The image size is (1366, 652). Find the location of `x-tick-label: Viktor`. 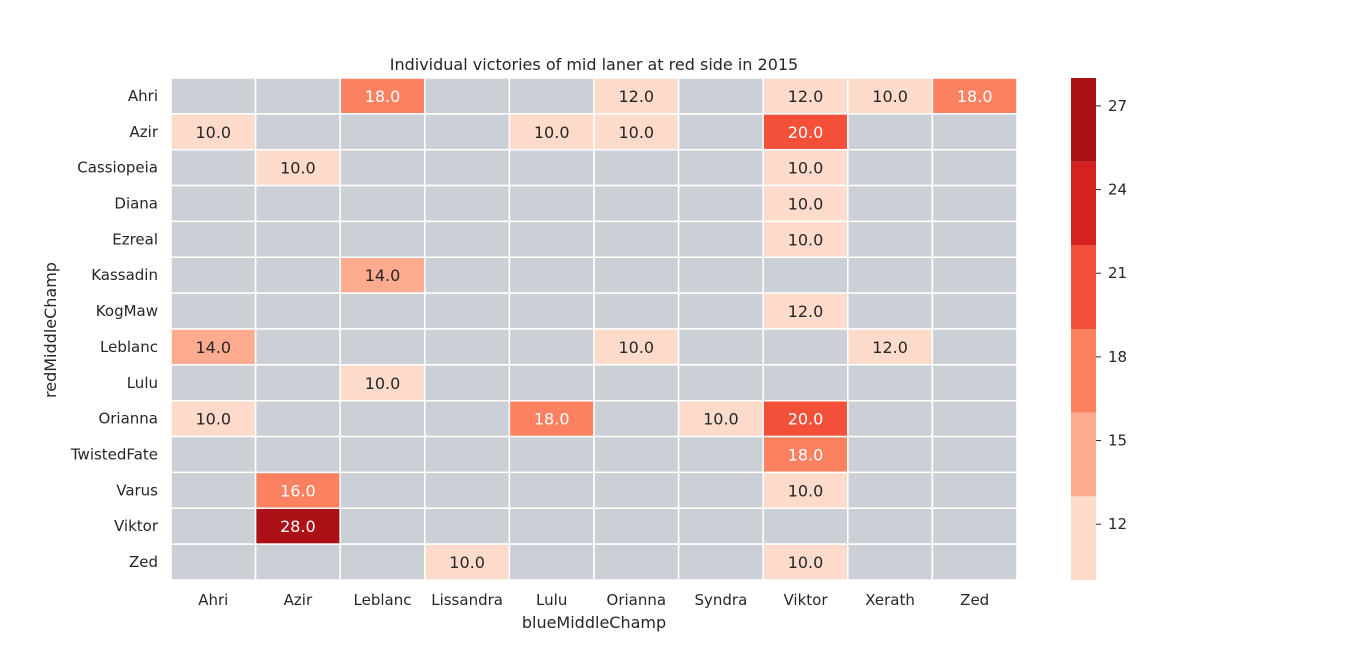

x-tick-label: Viktor is located at coordinates (805, 600).